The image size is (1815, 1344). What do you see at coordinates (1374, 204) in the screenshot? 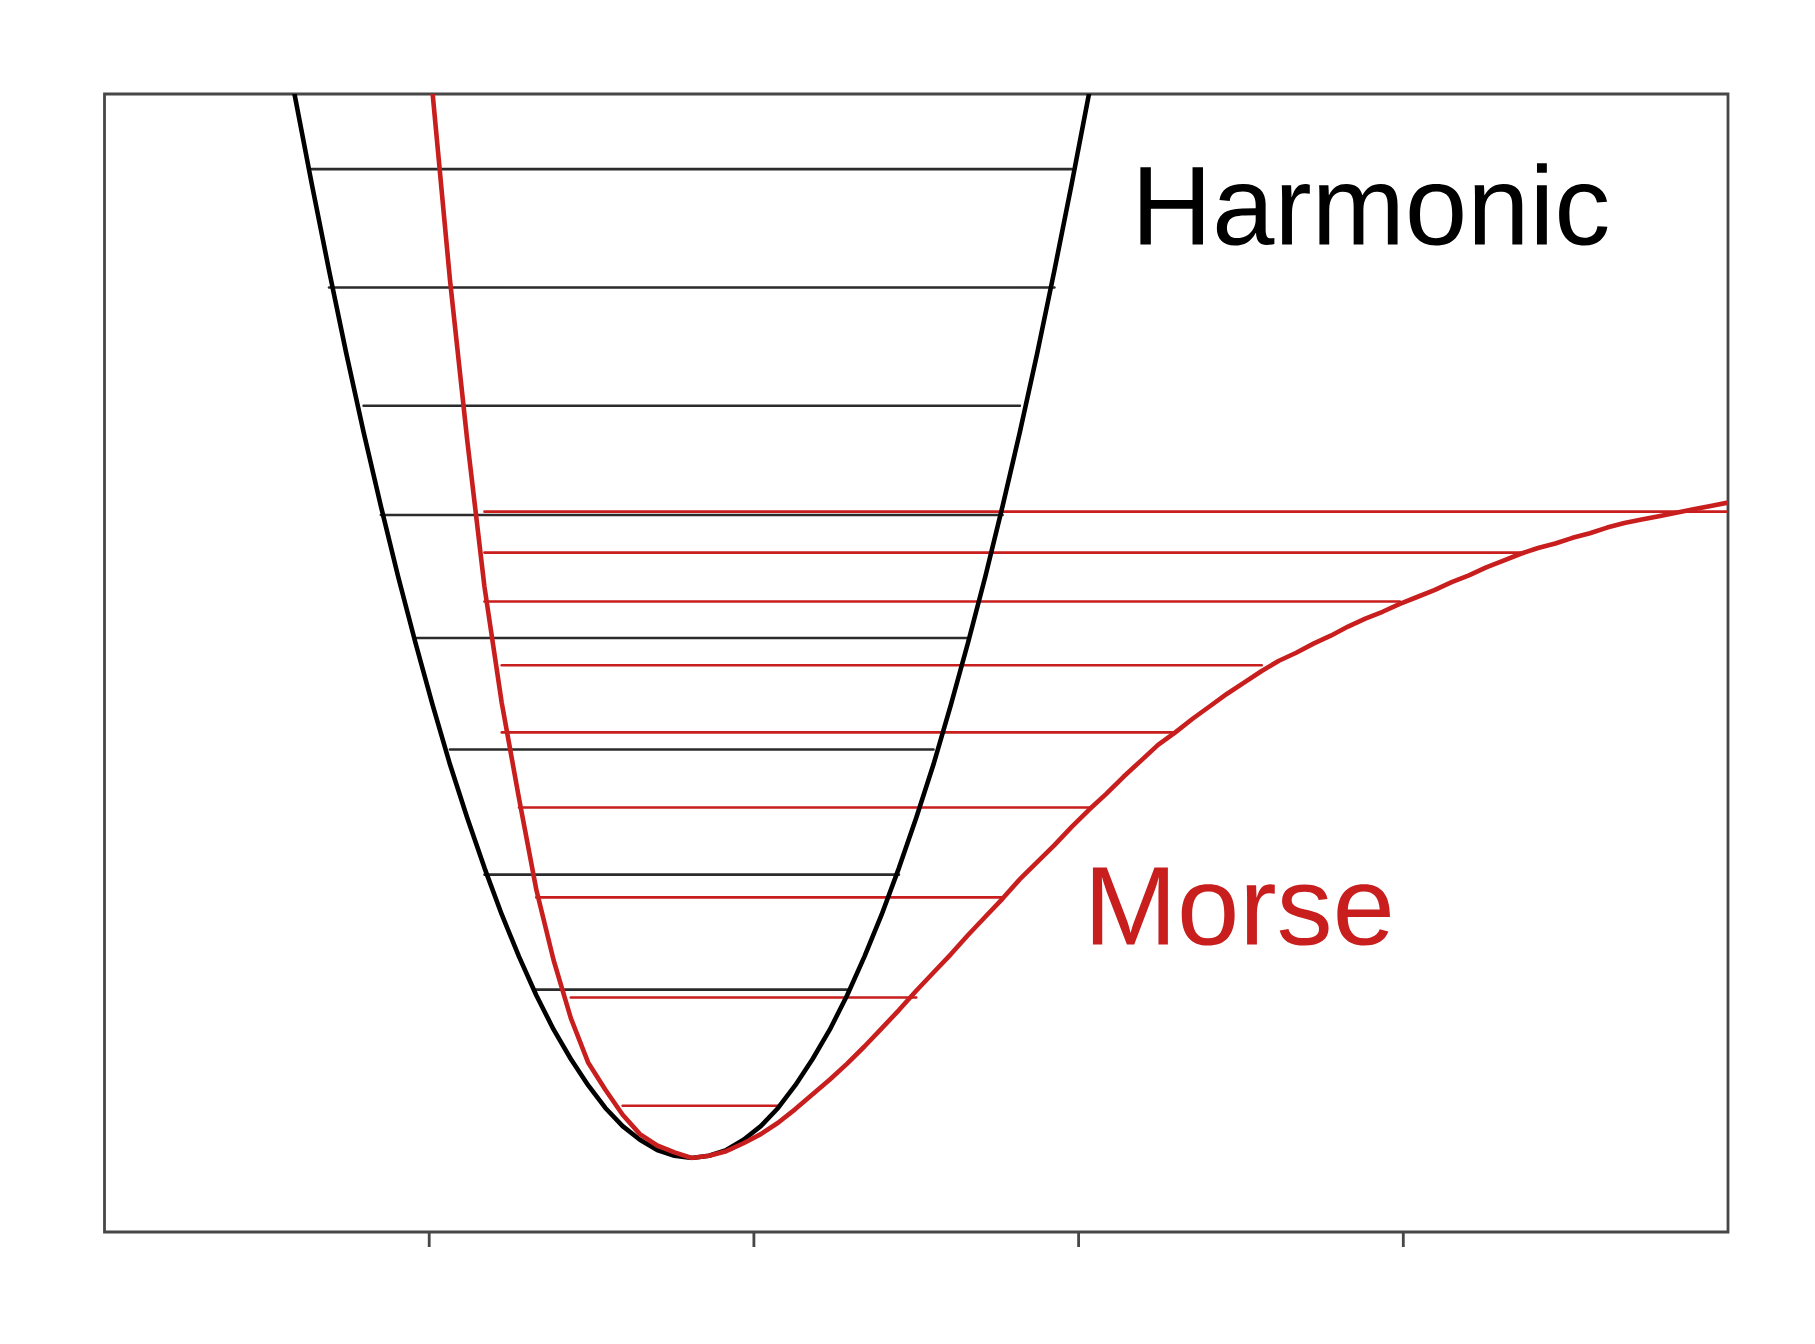
I see `series-label: Harmonic` at bounding box center [1374, 204].